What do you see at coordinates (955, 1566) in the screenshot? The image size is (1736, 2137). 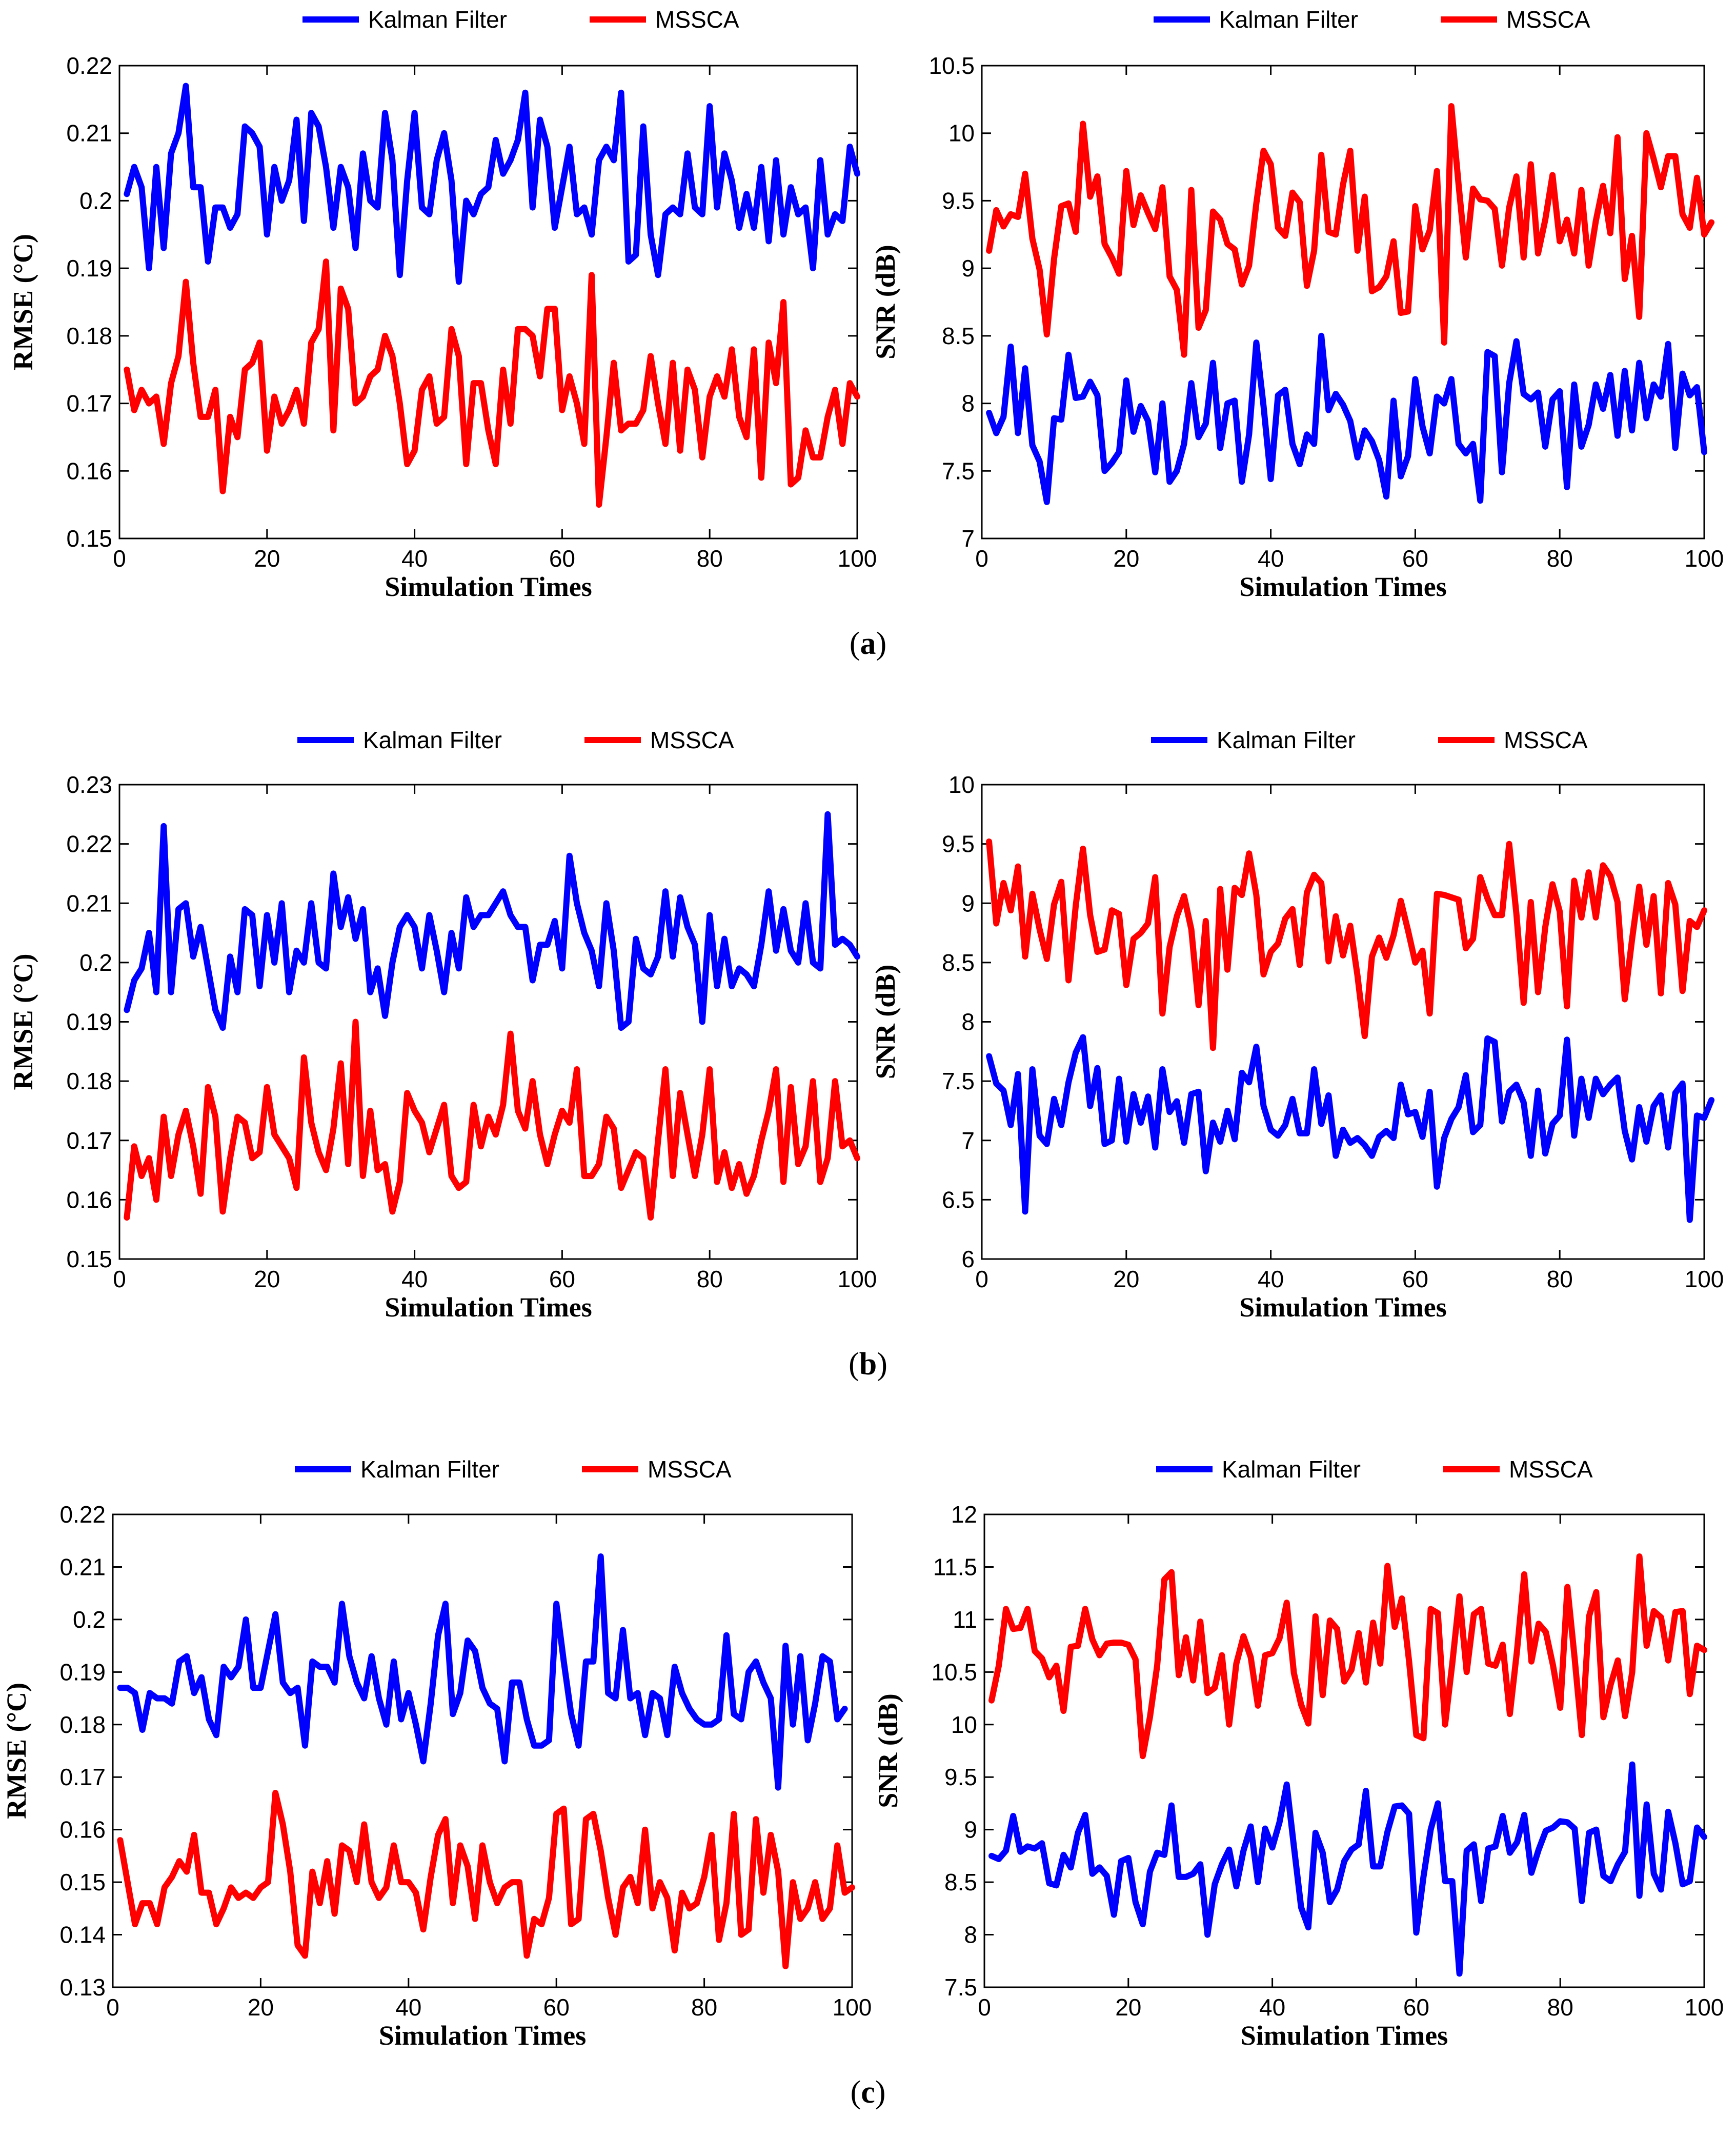 I see `y-tick-label: 11.5` at bounding box center [955, 1566].